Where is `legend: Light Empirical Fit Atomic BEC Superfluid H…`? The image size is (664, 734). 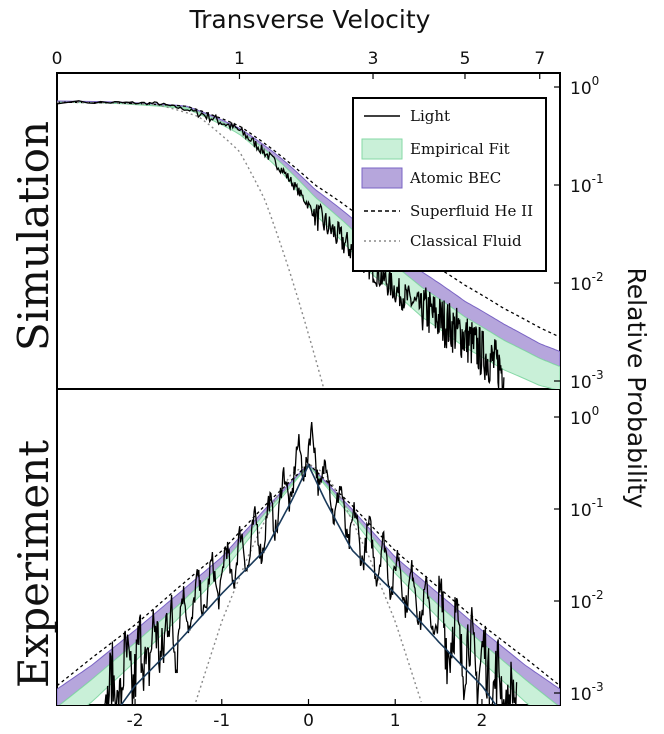
legend: Light Empirical Fit Atomic BEC Superfluid H… is located at coordinates (449, 184).